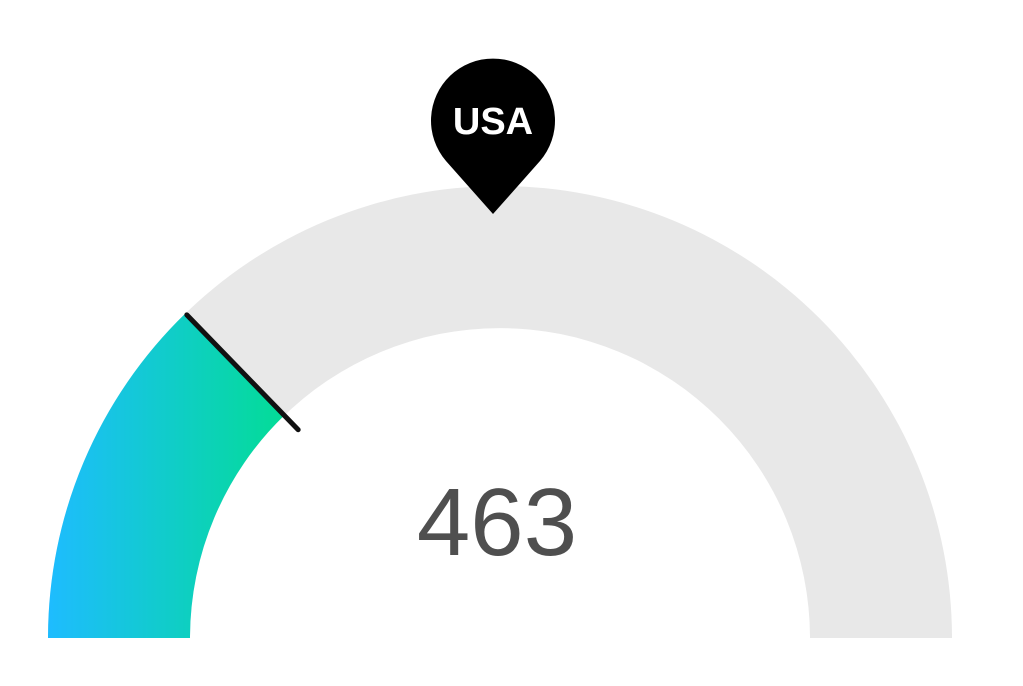 Image resolution: width=1023 pixels, height=686 pixels. Describe the element at coordinates (166, 475) in the screenshot. I see `gauge-fill` at that location.